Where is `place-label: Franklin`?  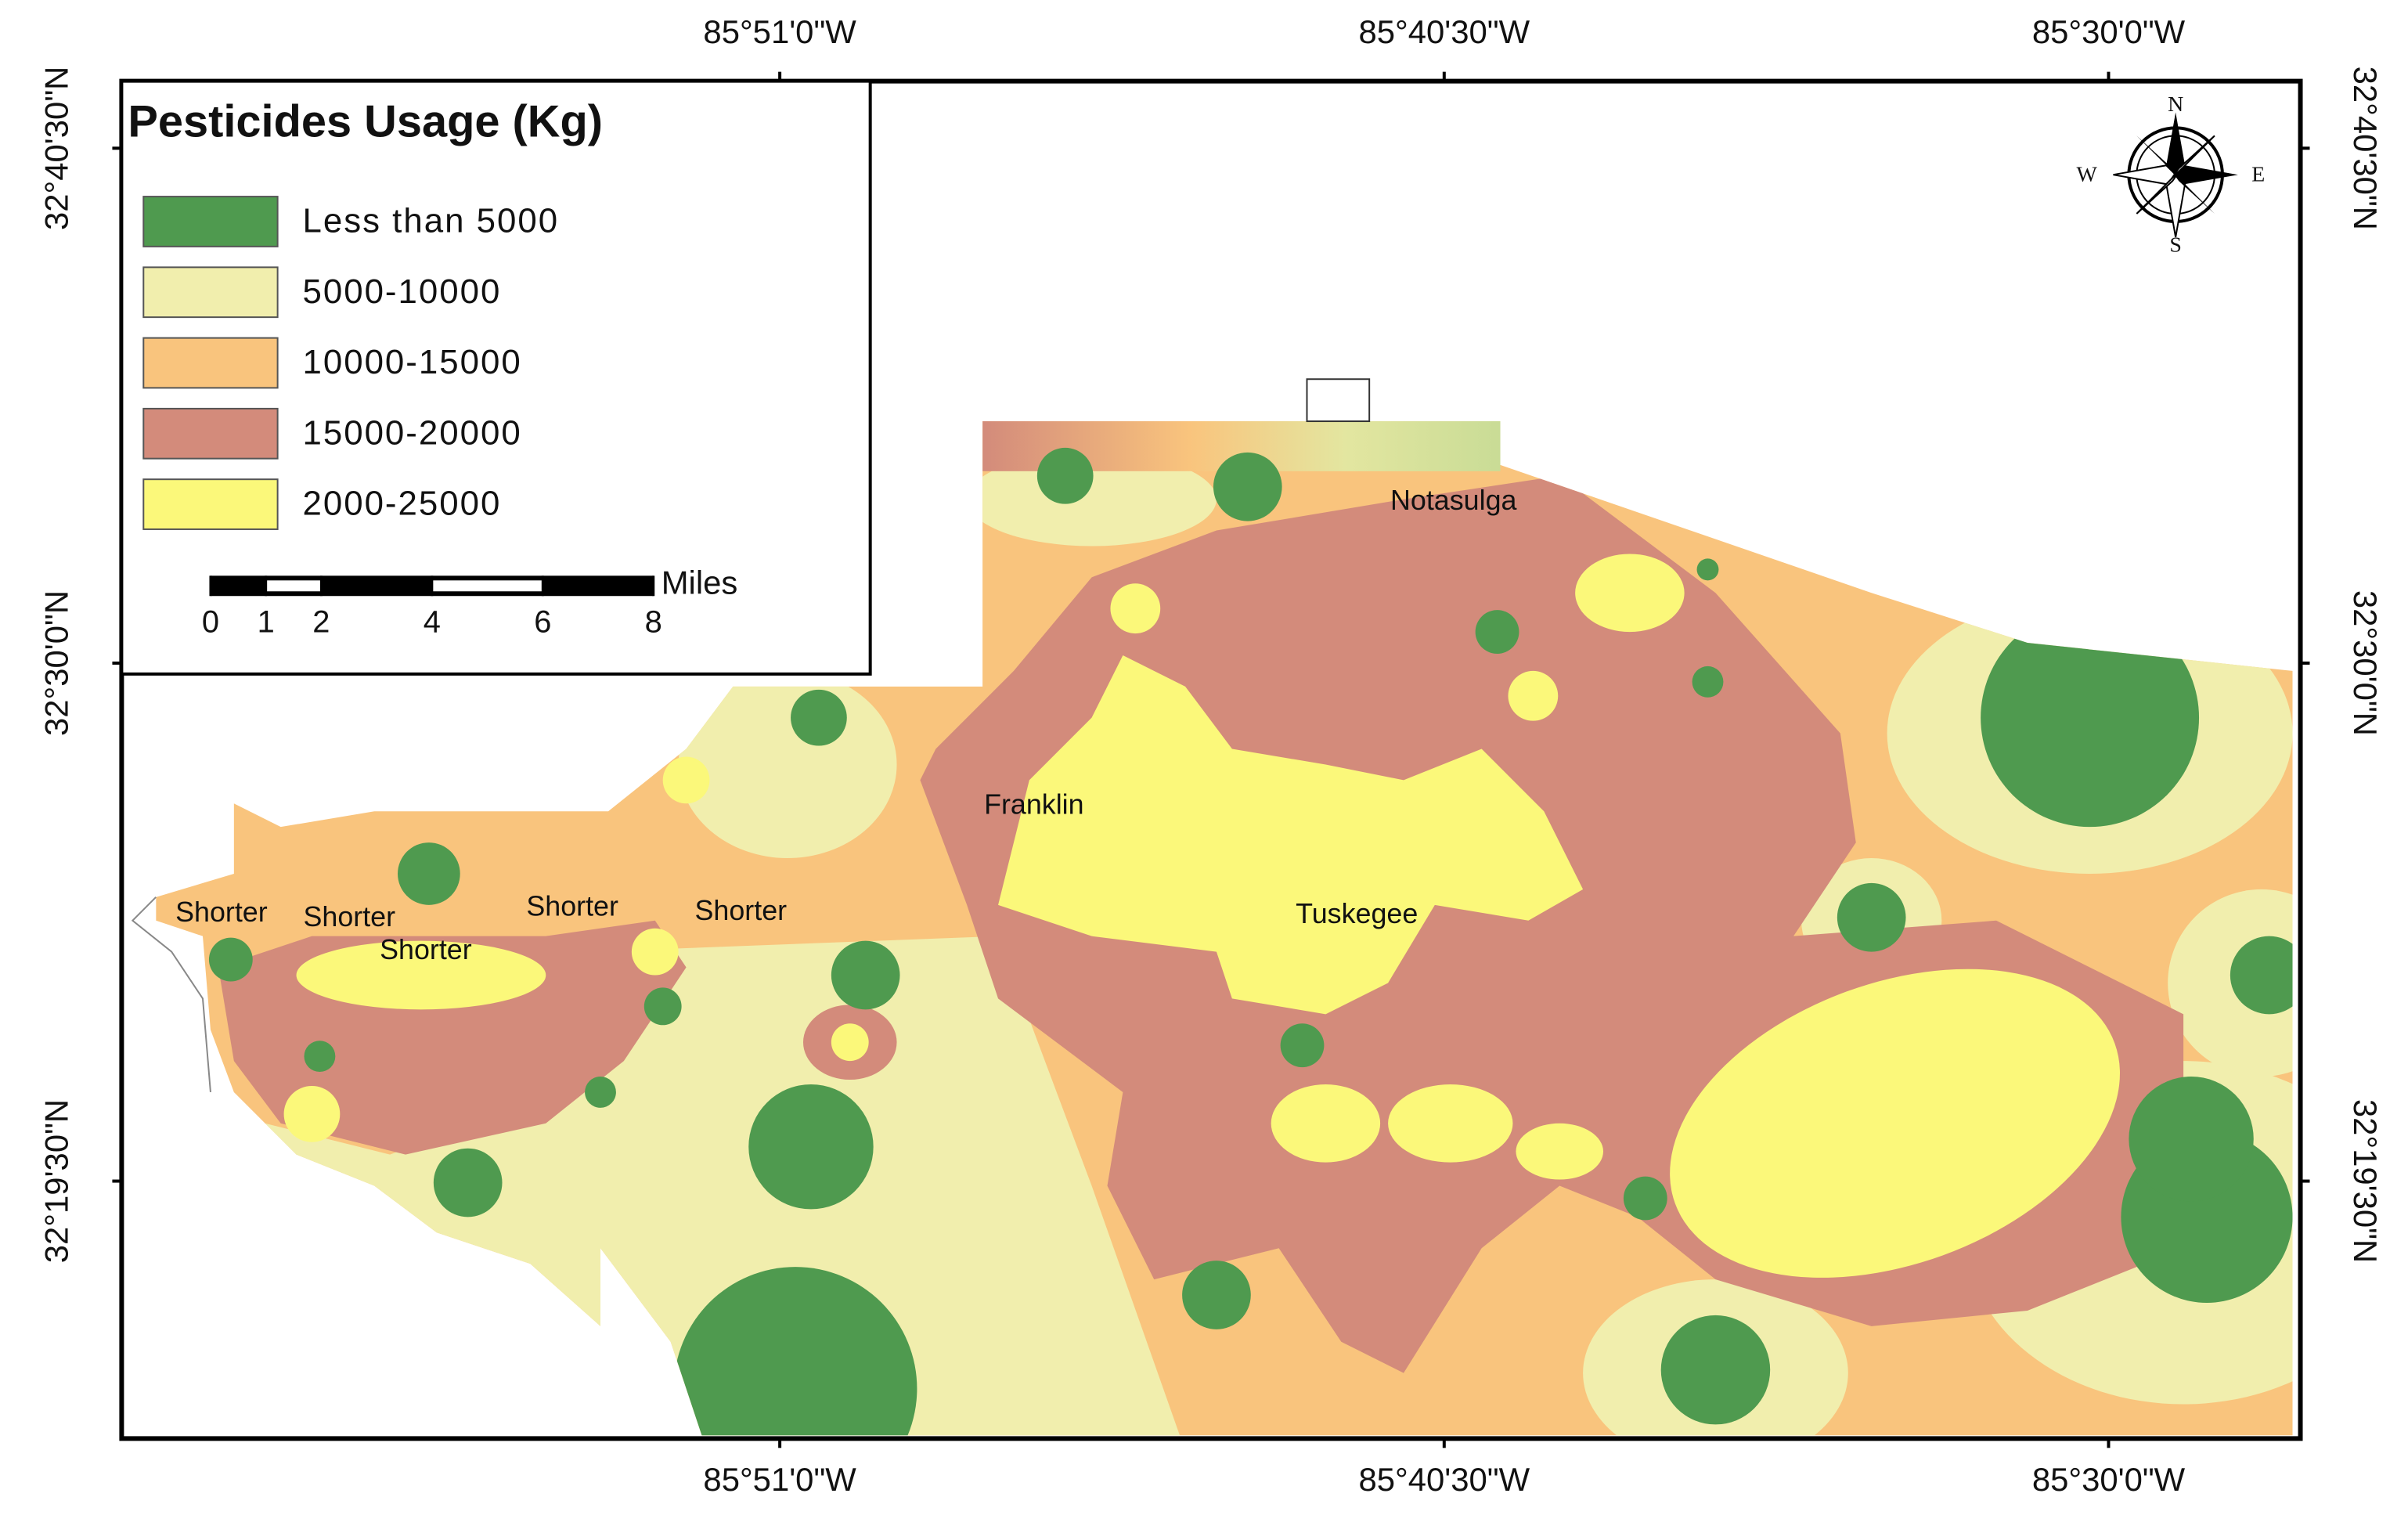 place-label: Franklin is located at coordinates (1034, 805).